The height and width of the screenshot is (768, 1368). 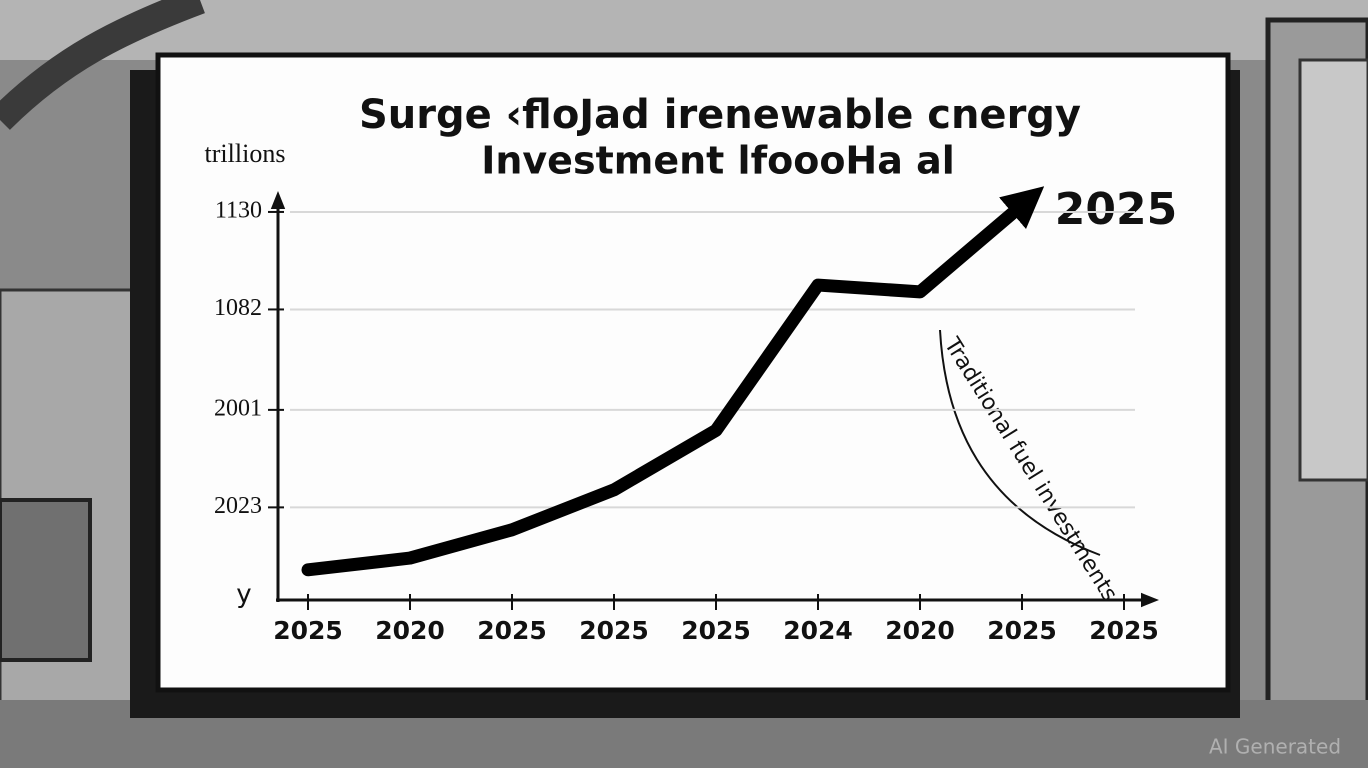 I want to click on annotation-curve, so click(x=1020, y=442).